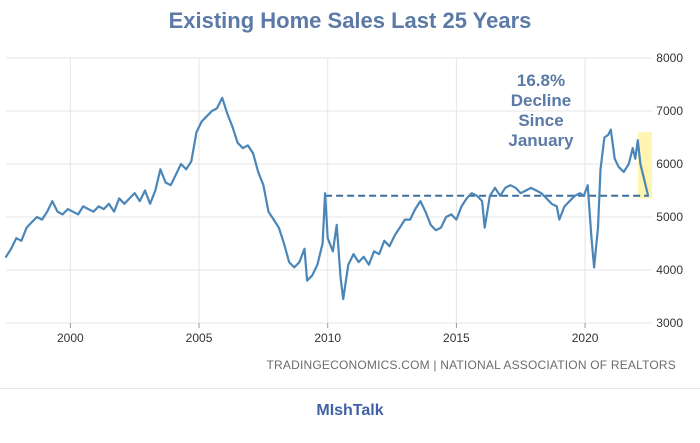 Image resolution: width=700 pixels, height=443 pixels. I want to click on chart-title: Existing Home Sales Last 25 Years, so click(350, 20).